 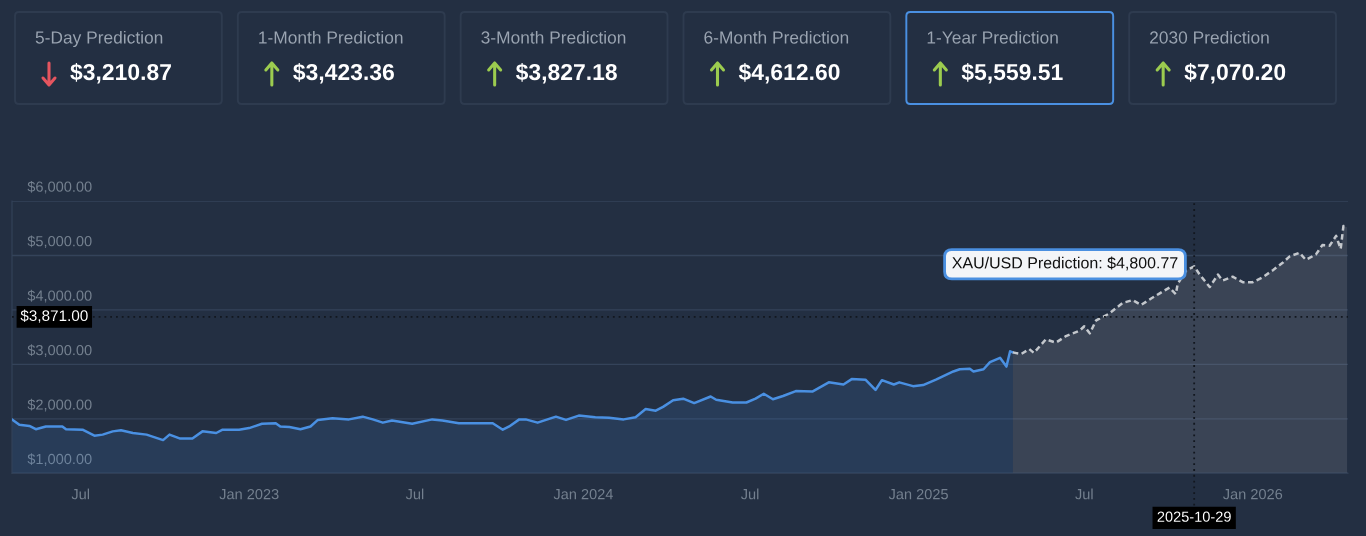 I want to click on x-tick-label: Jan 2025, so click(x=918, y=494).